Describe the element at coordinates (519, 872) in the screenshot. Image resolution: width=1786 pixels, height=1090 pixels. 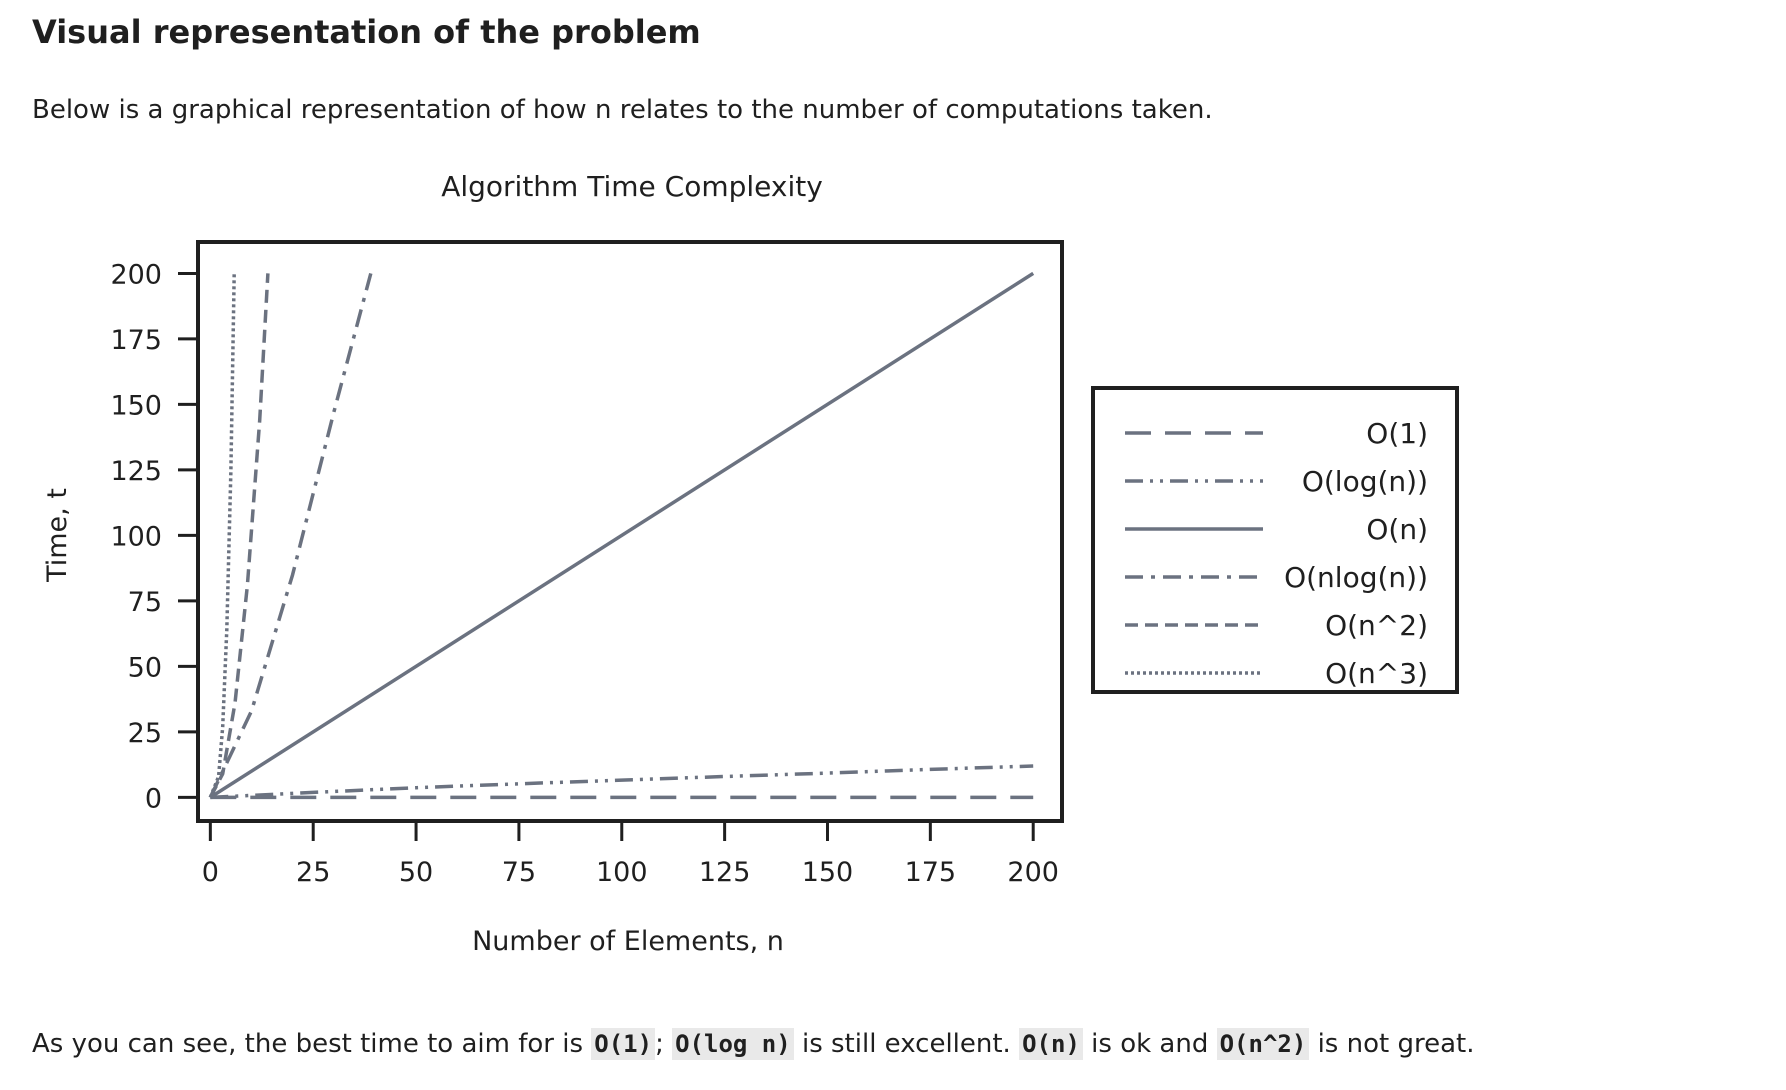
I see `x-tick-label: 75` at that location.